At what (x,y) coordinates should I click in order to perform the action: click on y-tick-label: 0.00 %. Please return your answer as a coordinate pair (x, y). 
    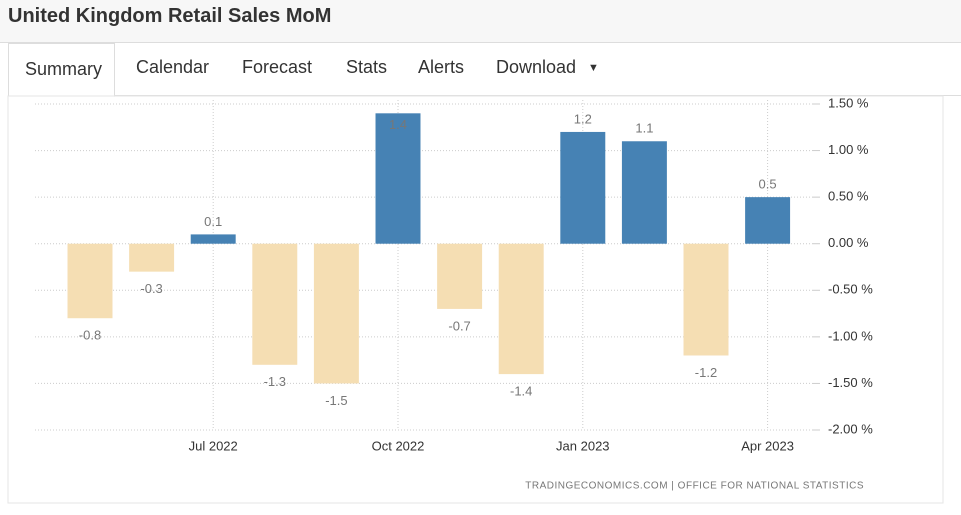
    Looking at the image, I should click on (848, 242).